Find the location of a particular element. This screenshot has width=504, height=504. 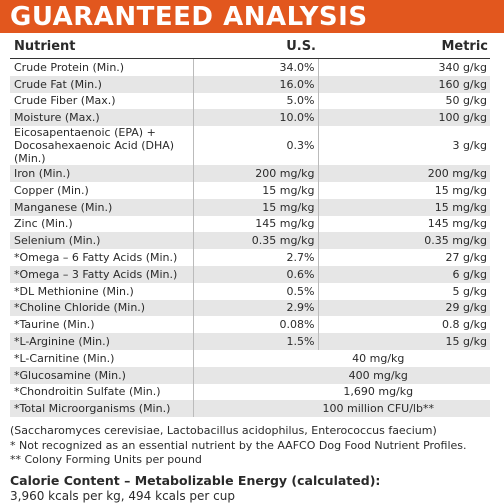

nutrient-cell: *L-Arginine (Min.) is located at coordinates (101, 341).